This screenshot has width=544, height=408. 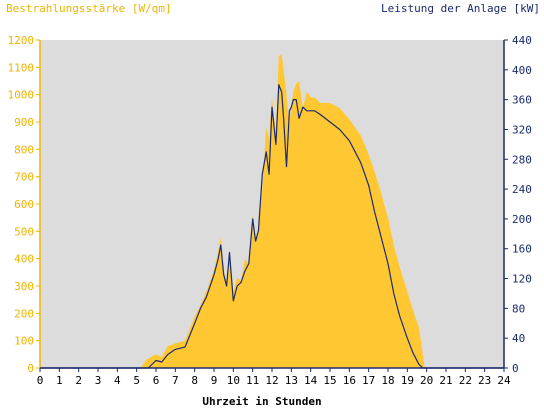 I want to click on right-tick-label: 120, so click(x=522, y=279).